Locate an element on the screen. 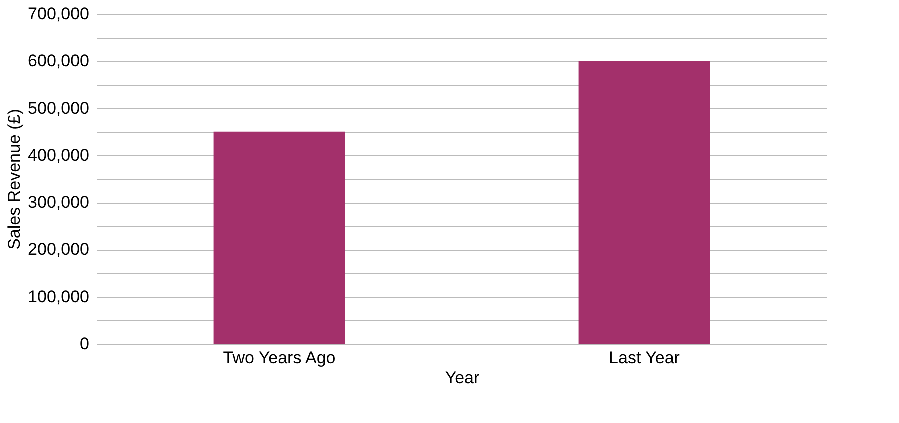  x-axis-title: Year is located at coordinates (462, 378).